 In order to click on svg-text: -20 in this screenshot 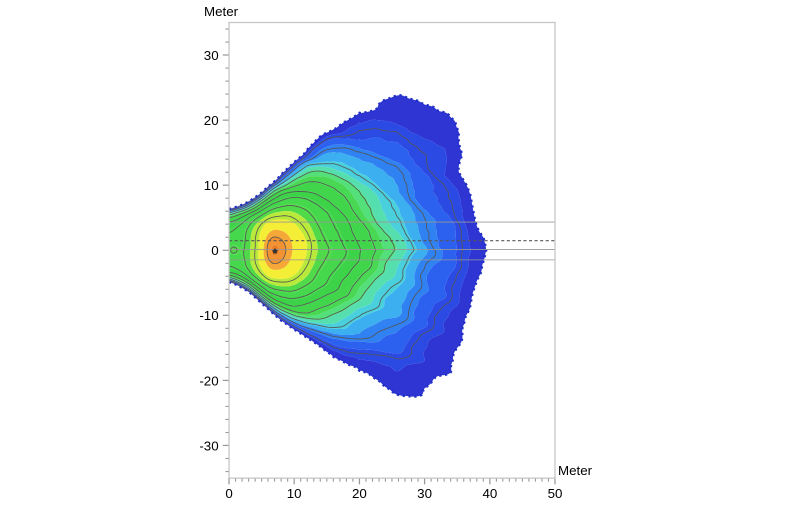, I will do `click(208, 380)`.